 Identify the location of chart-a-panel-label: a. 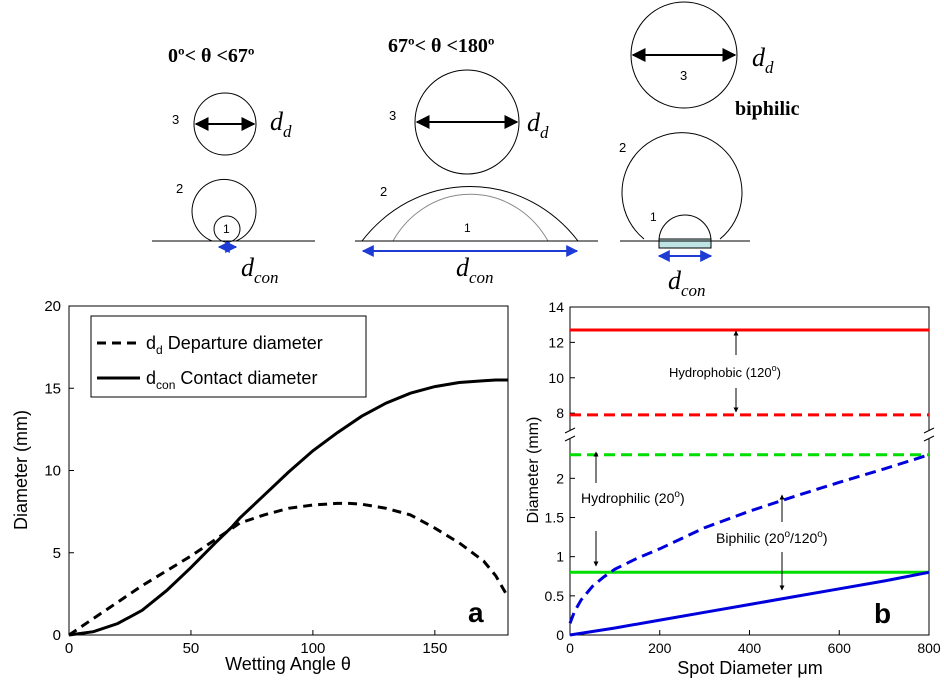
(476, 612).